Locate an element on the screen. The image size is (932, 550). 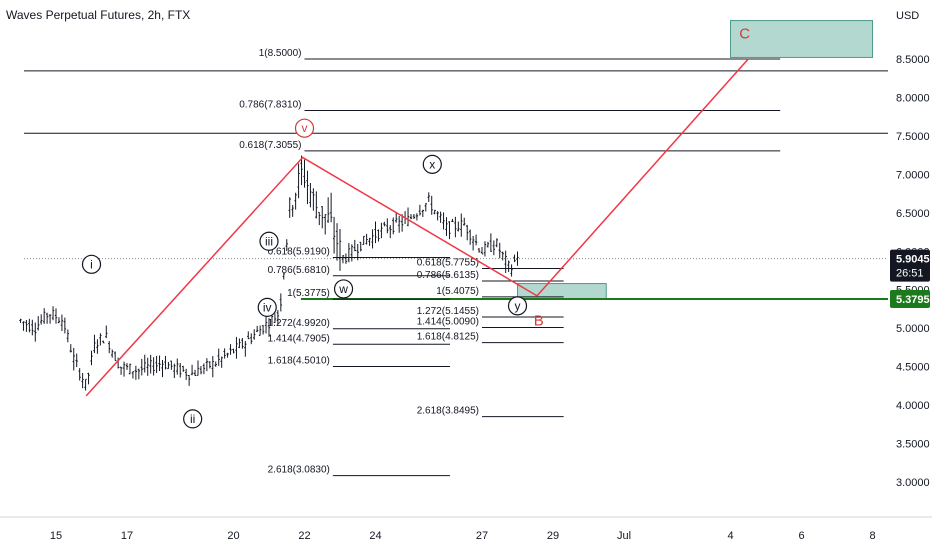
x-tick-label: 29 is located at coordinates (553, 536).